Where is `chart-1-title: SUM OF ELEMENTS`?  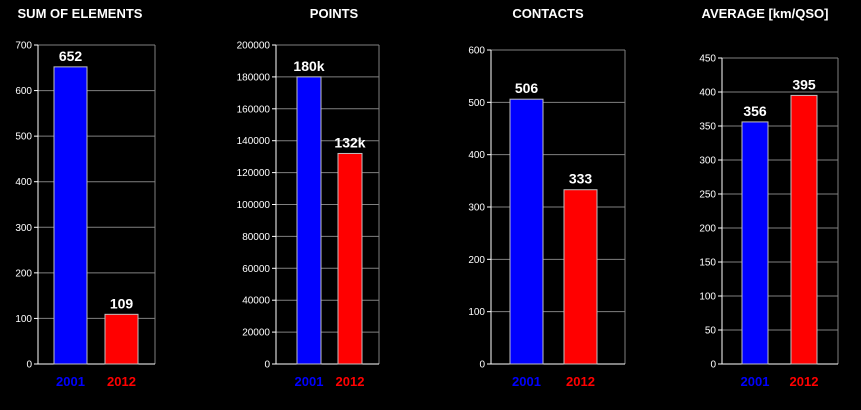 chart-1-title: SUM OF ELEMENTS is located at coordinates (80, 13).